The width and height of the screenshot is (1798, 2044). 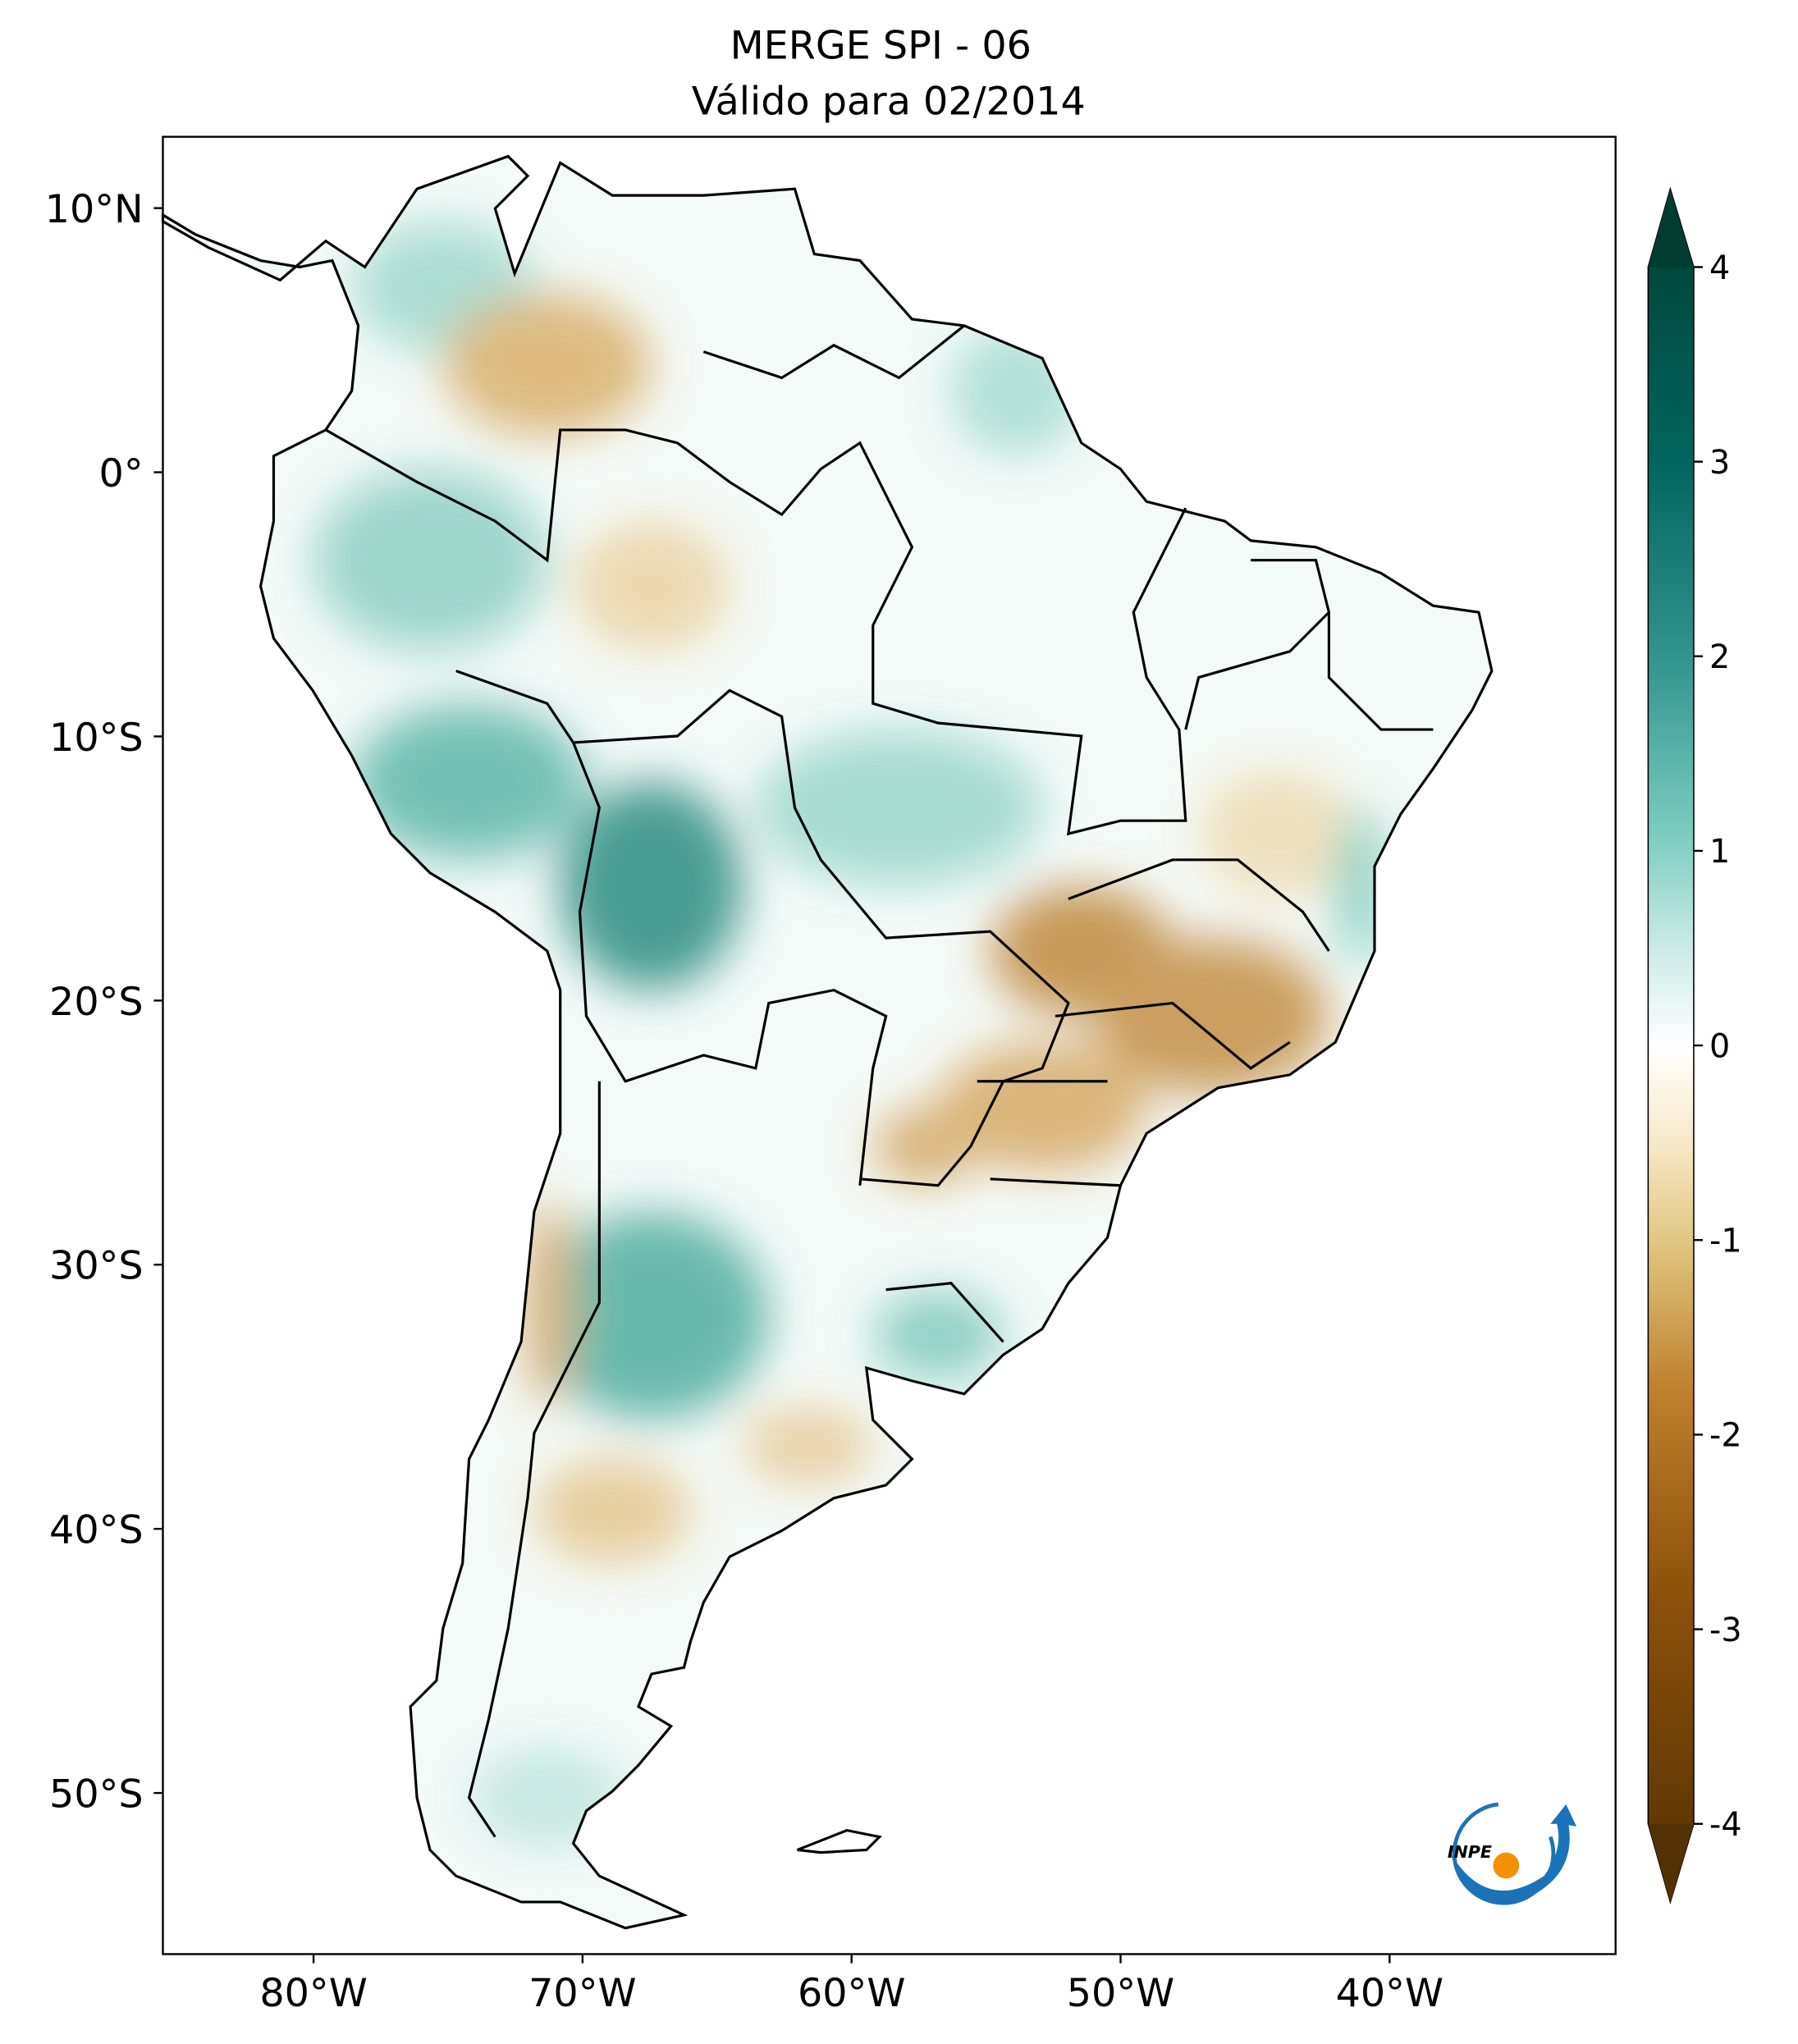 What do you see at coordinates (96, 738) in the screenshot?
I see `y-tick-label: 10°S` at bounding box center [96, 738].